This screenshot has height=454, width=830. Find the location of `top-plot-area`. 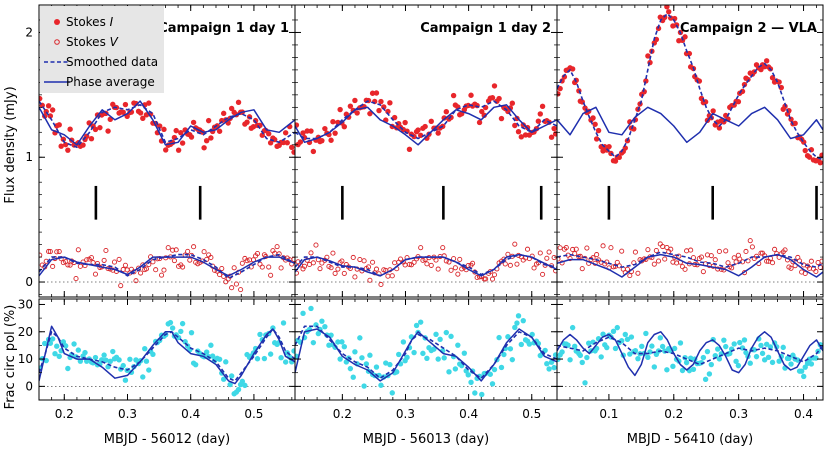

top-plot-area is located at coordinates (167, 194).